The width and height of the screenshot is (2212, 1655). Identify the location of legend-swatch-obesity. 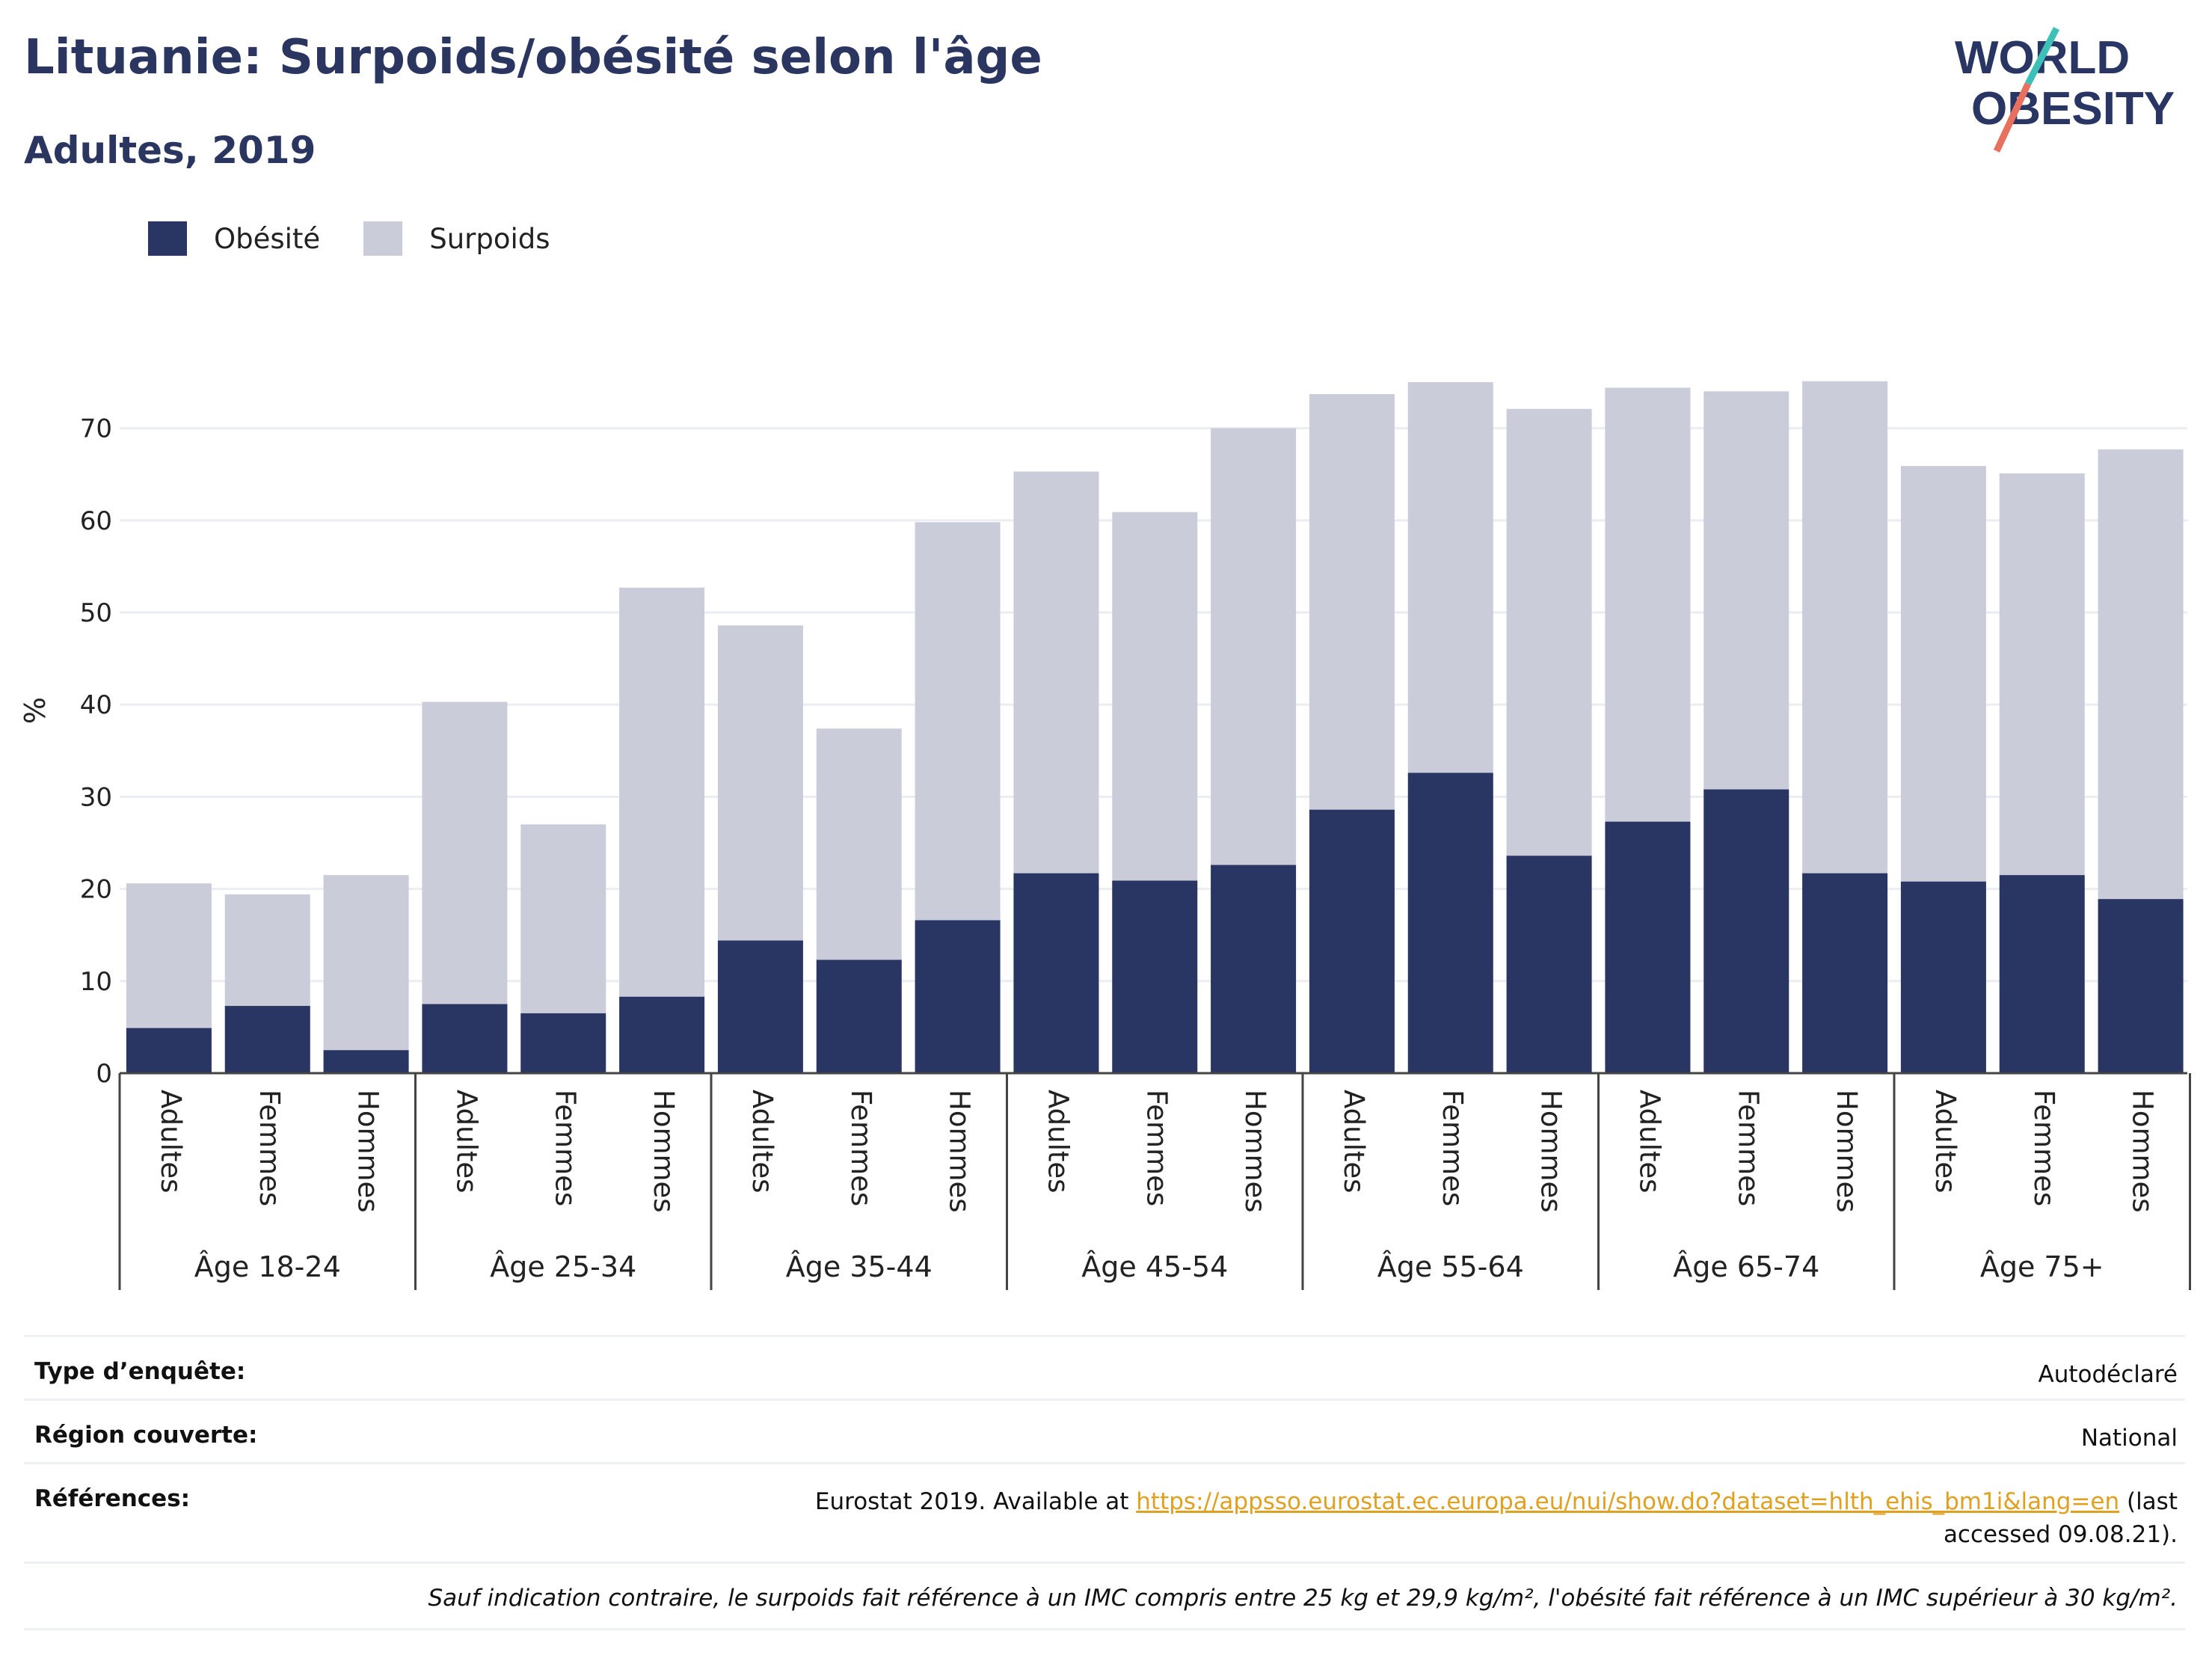
(167, 238).